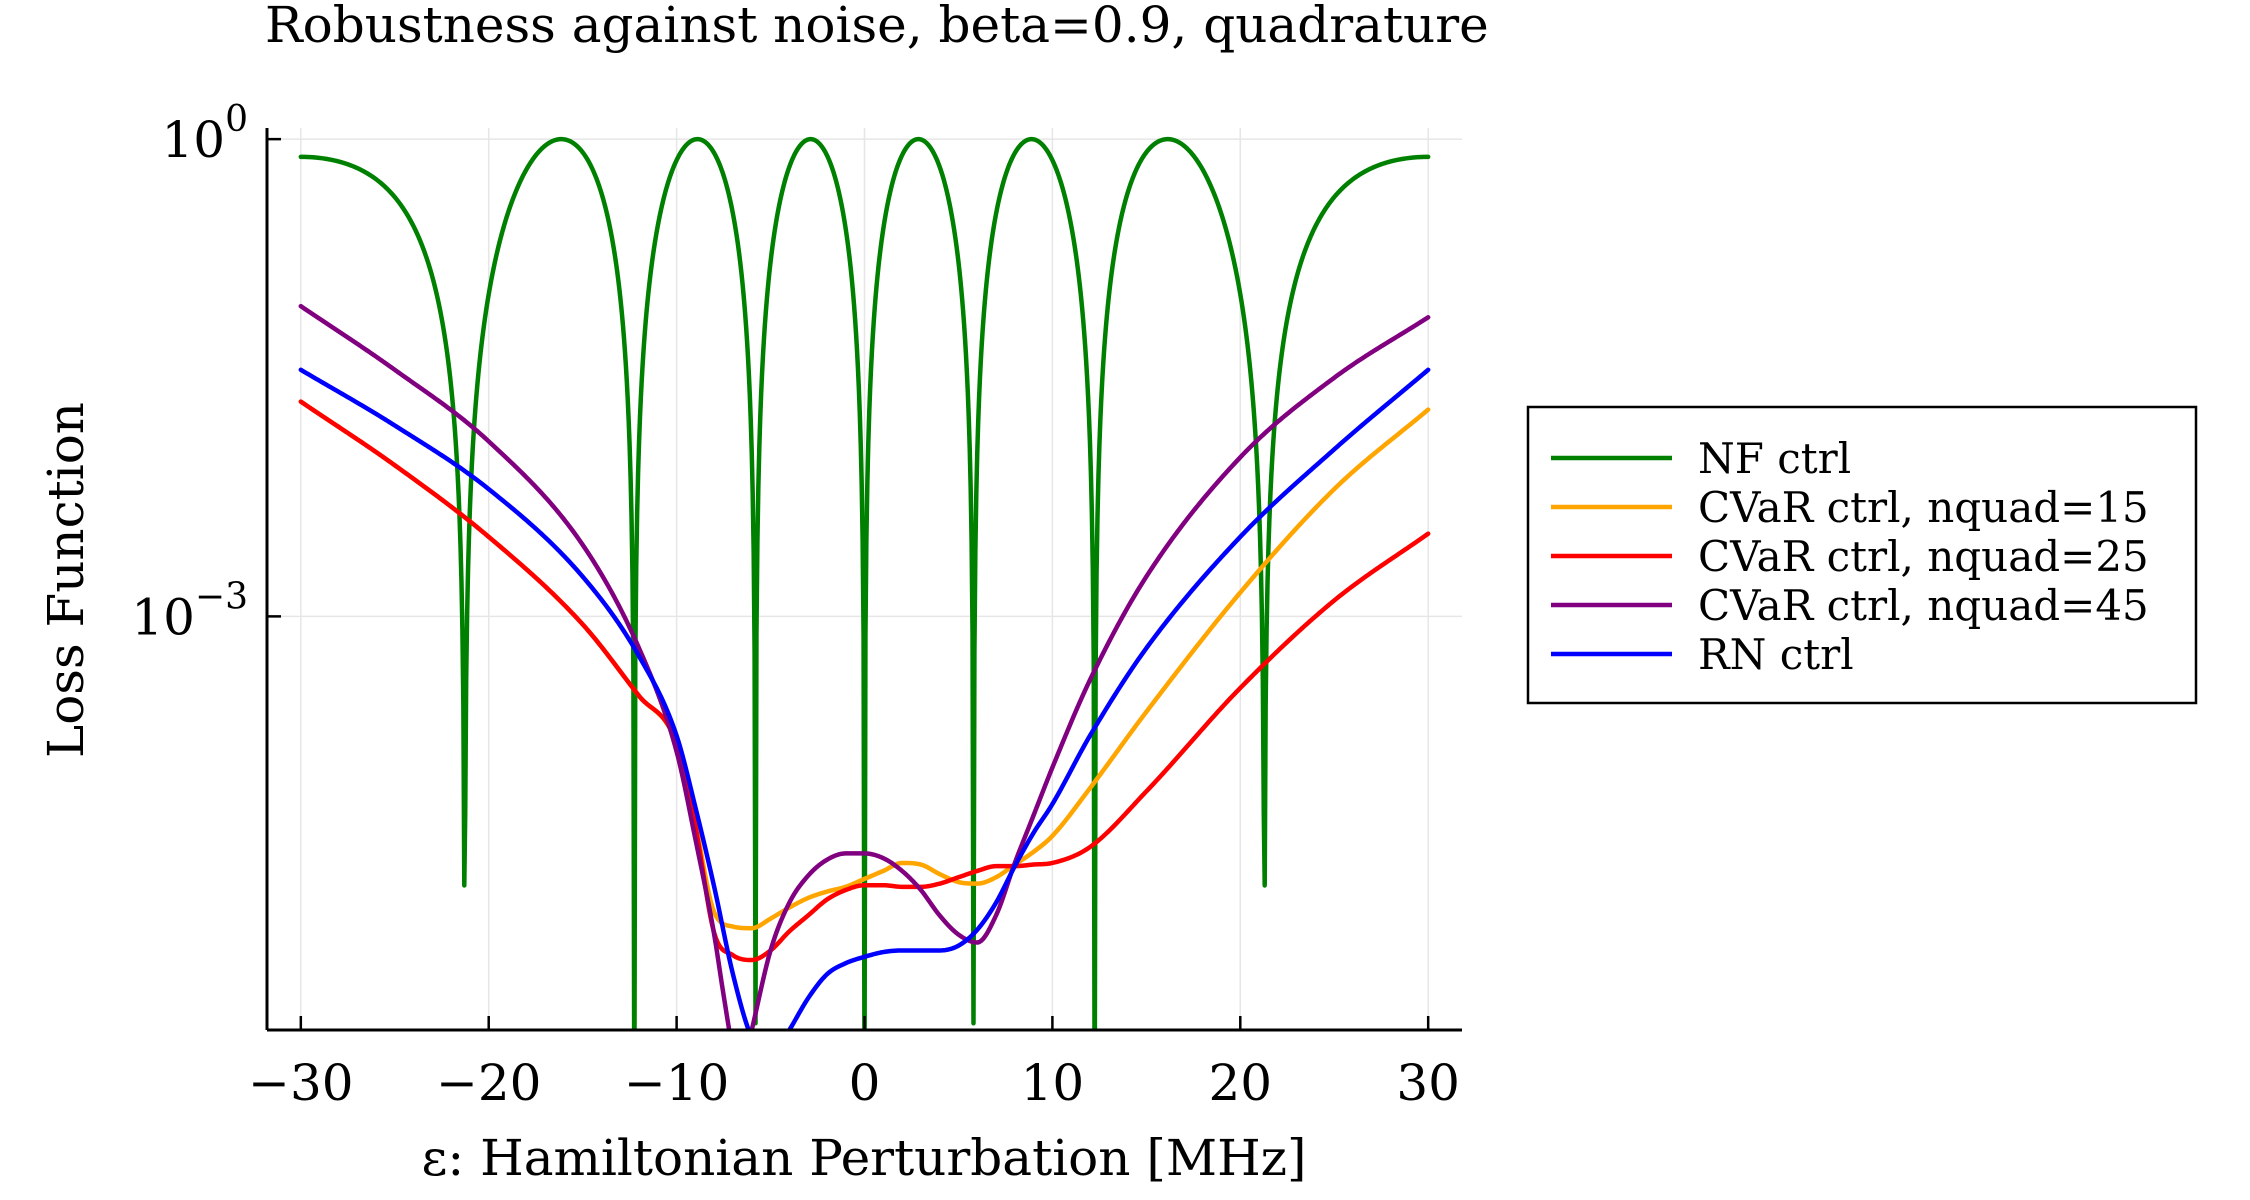  I want to click on legend-label: CVaR ctrl, nquad=45, so click(1923, 605).